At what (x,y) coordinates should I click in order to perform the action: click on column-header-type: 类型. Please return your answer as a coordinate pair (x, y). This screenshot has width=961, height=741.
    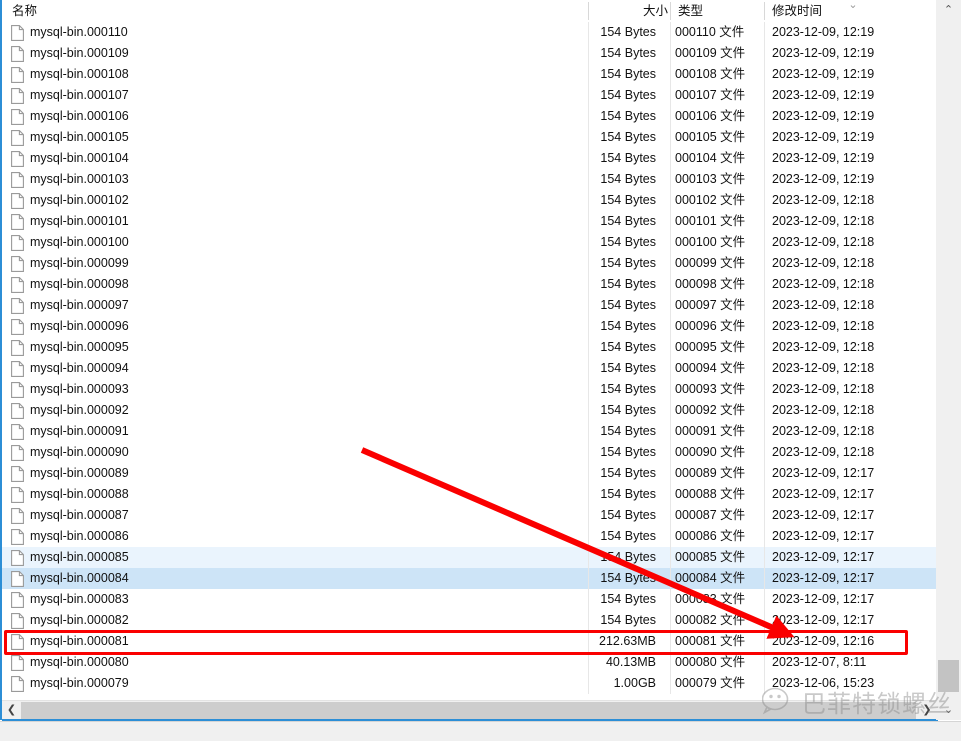
    Looking at the image, I should click on (691, 11).